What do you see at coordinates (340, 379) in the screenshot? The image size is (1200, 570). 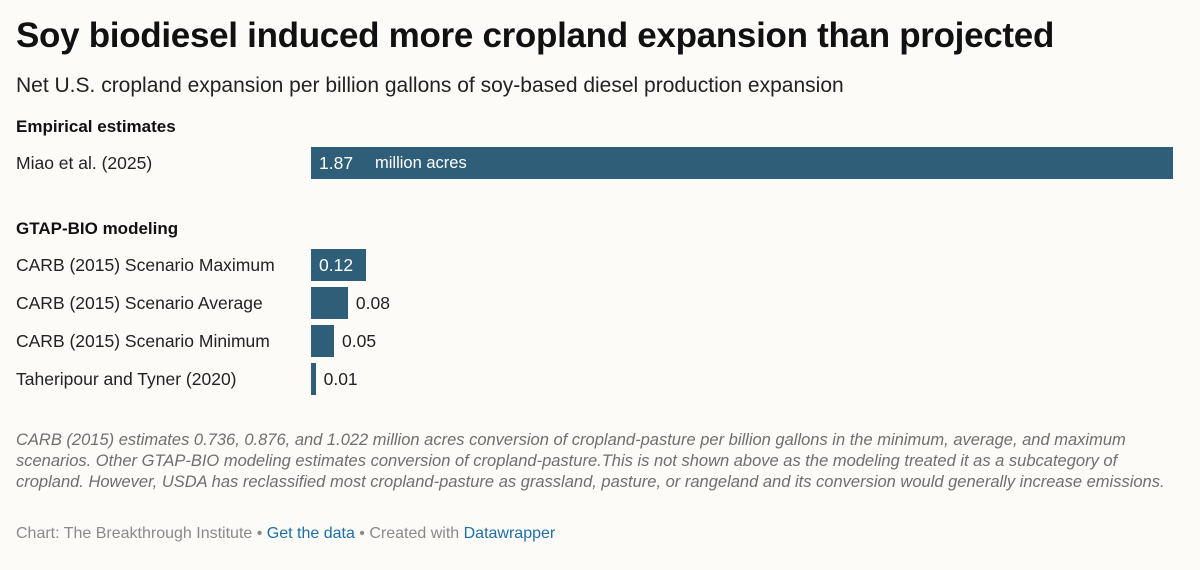 I see `value-label: 0.01` at bounding box center [340, 379].